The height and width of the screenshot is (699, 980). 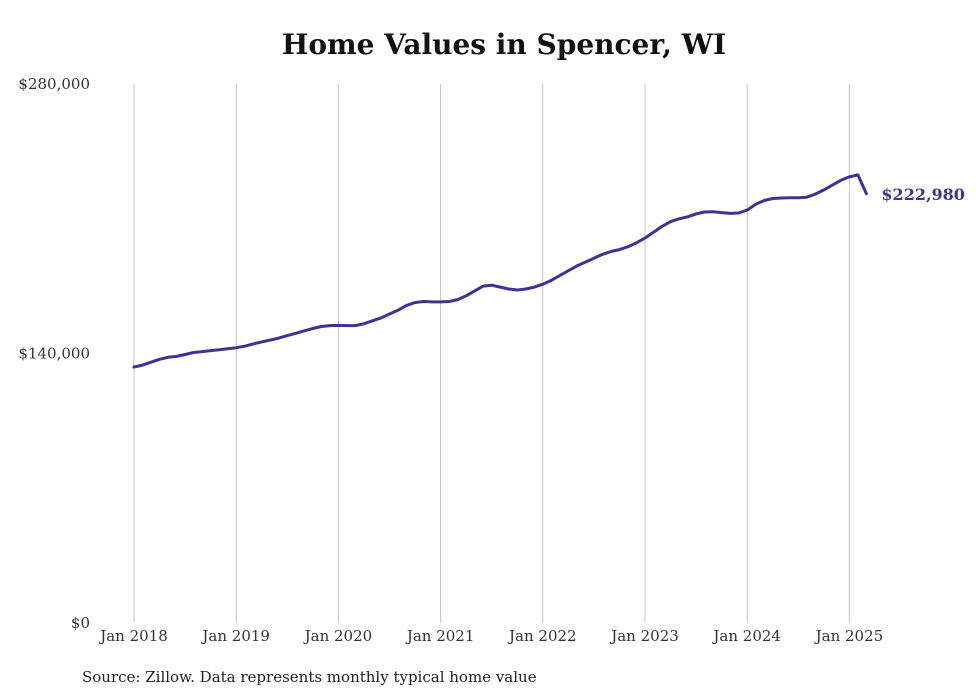 What do you see at coordinates (504, 44) in the screenshot?
I see `chart-title: Home Values in Spencer, WI` at bounding box center [504, 44].